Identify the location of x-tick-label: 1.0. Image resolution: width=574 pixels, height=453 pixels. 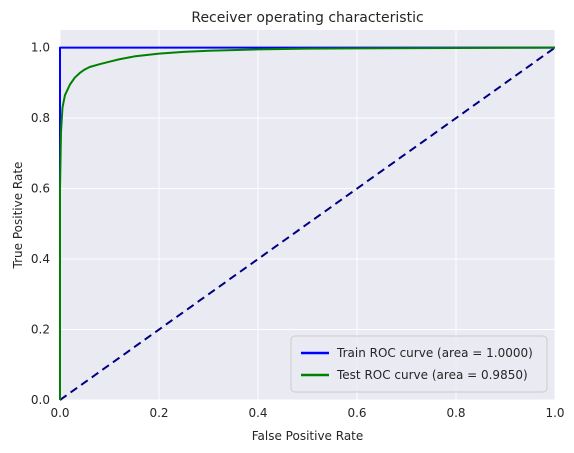
(554, 413).